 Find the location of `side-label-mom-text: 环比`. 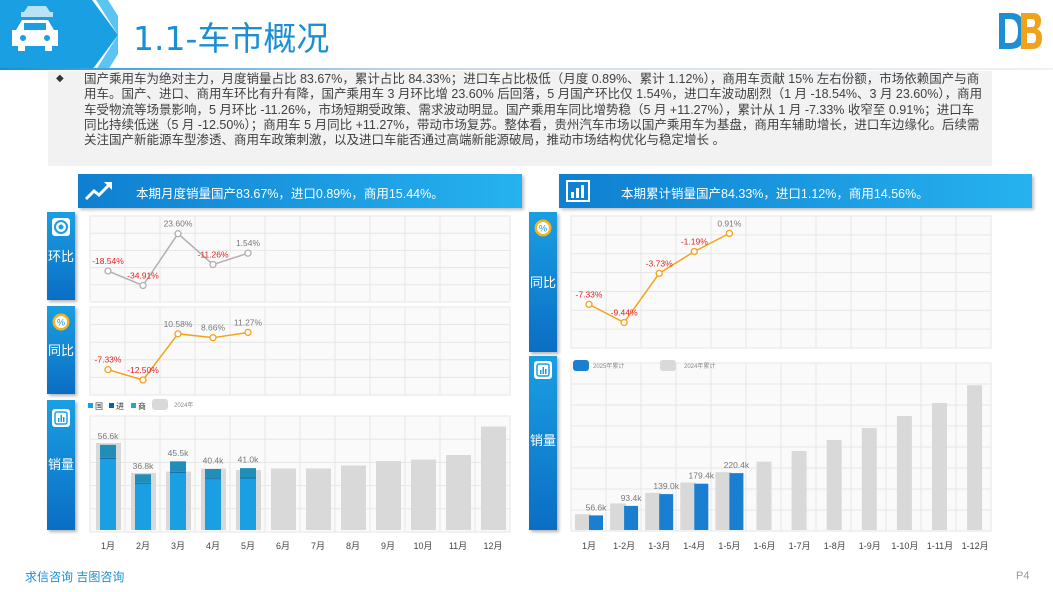

side-label-mom-text: 环比 is located at coordinates (60, 256).